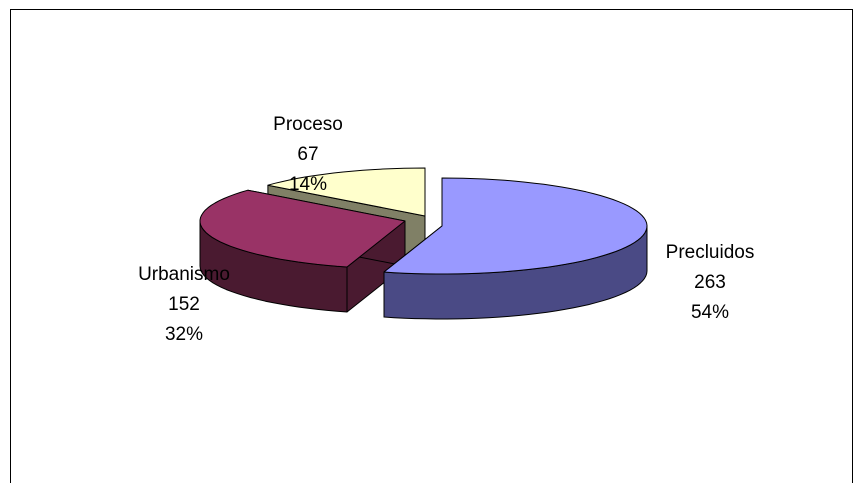 This screenshot has width=864, height=483. What do you see at coordinates (710, 312) in the screenshot?
I see `label-precluidos-percent: 54%` at bounding box center [710, 312].